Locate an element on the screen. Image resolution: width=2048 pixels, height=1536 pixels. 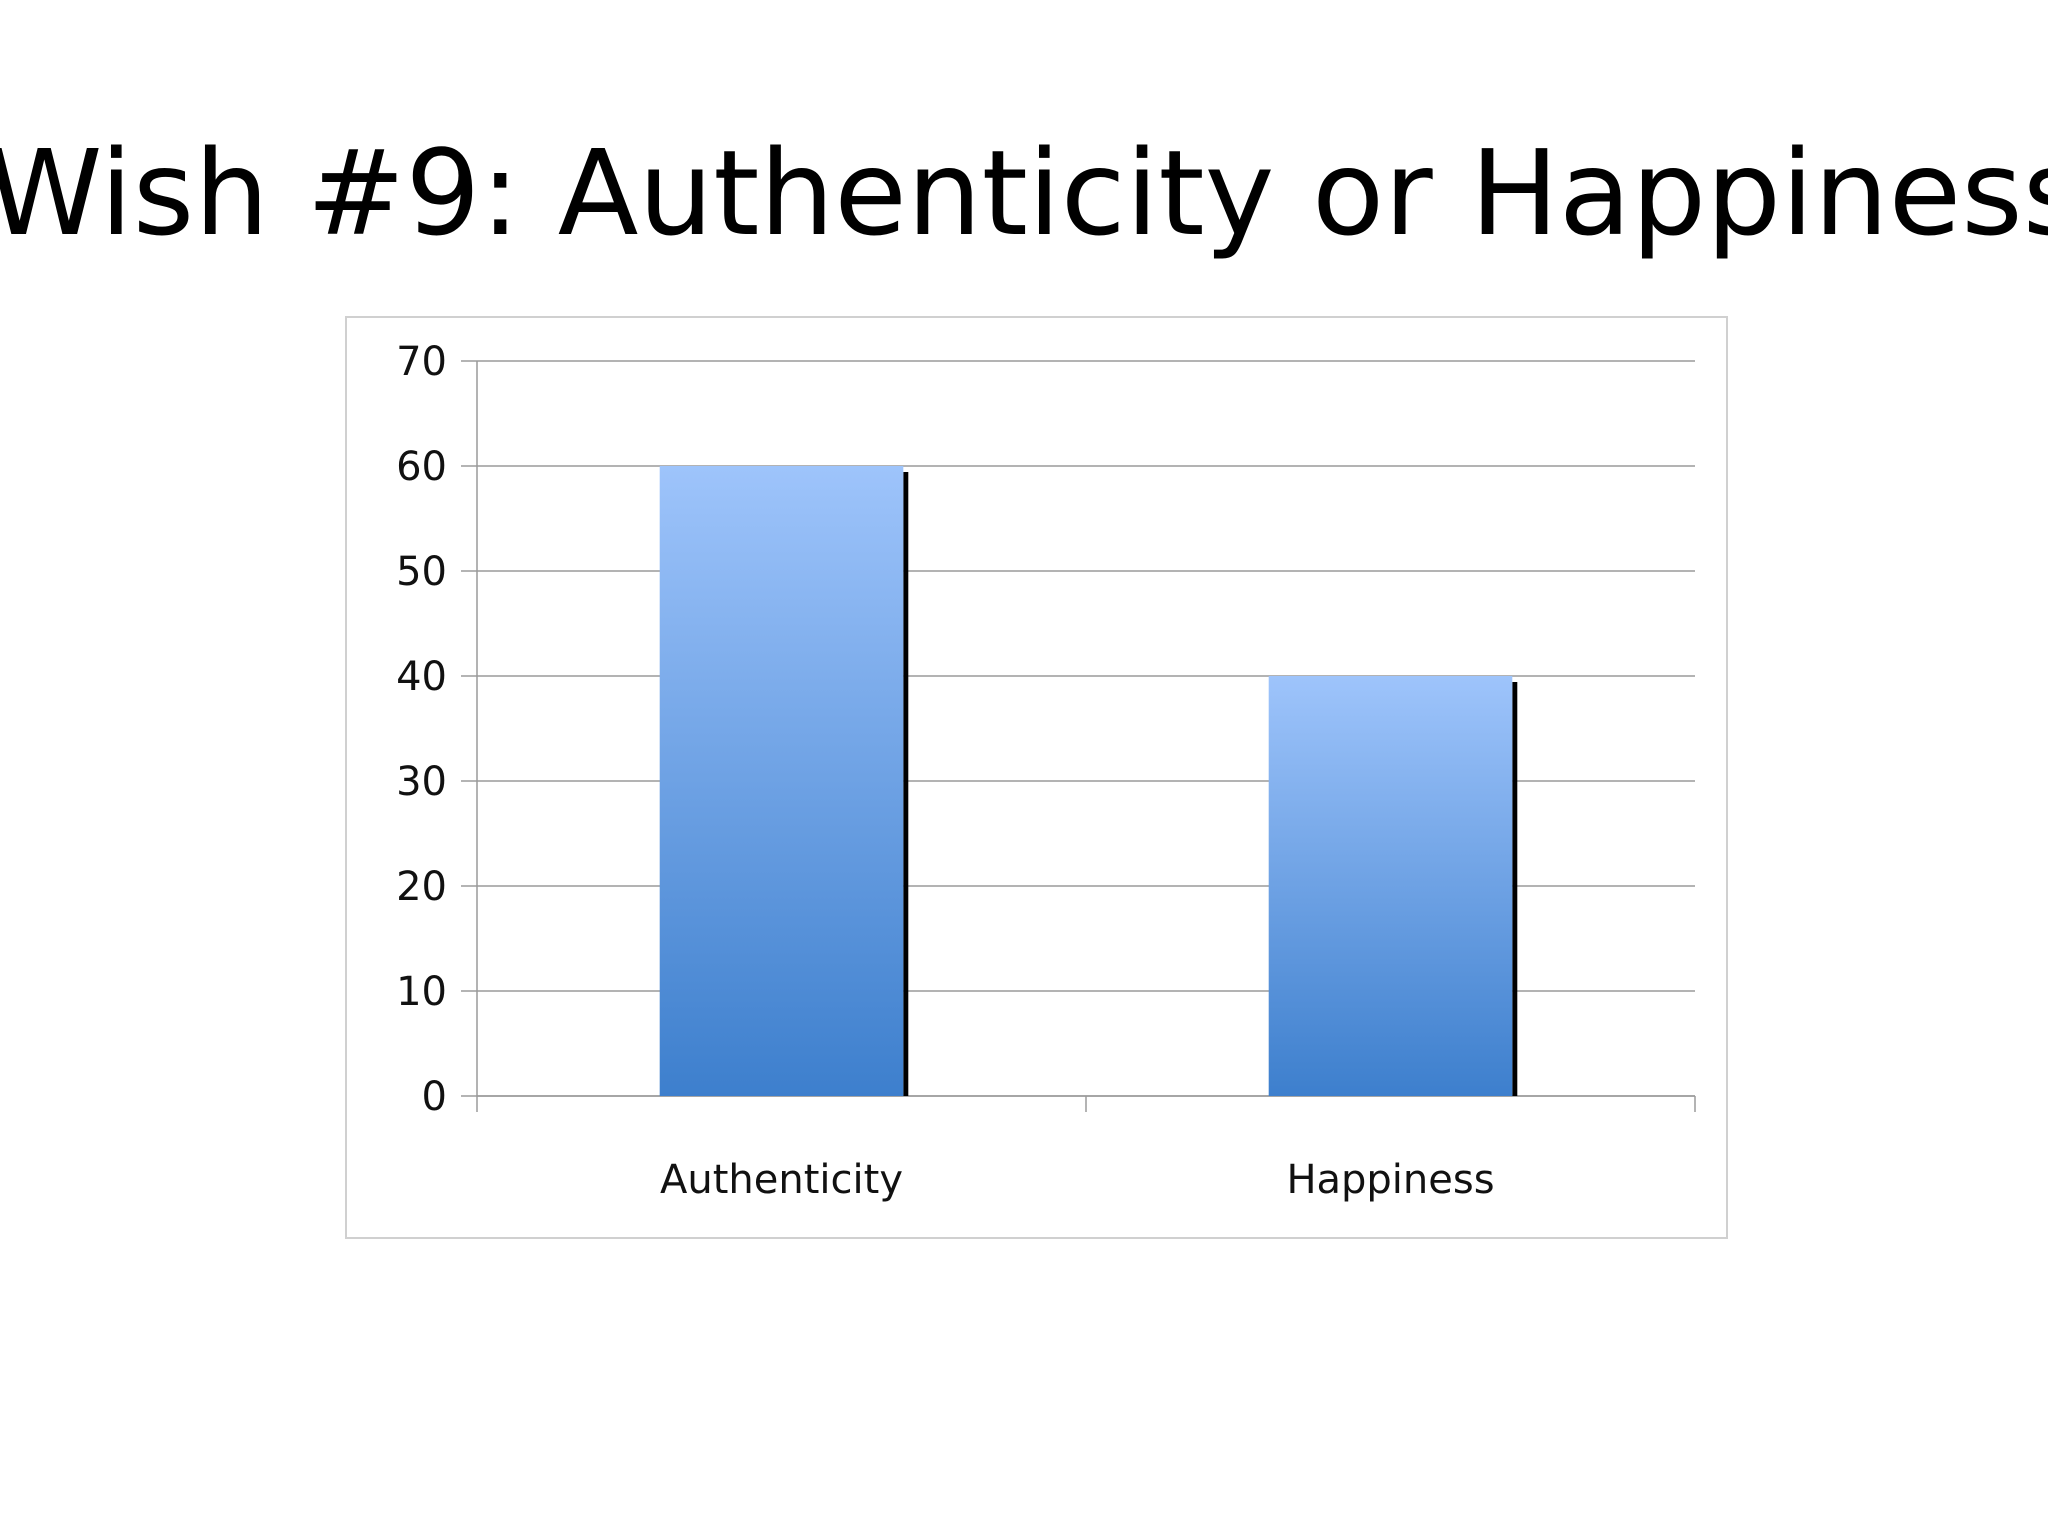
y-tick-label: 40 is located at coordinates (421, 677).